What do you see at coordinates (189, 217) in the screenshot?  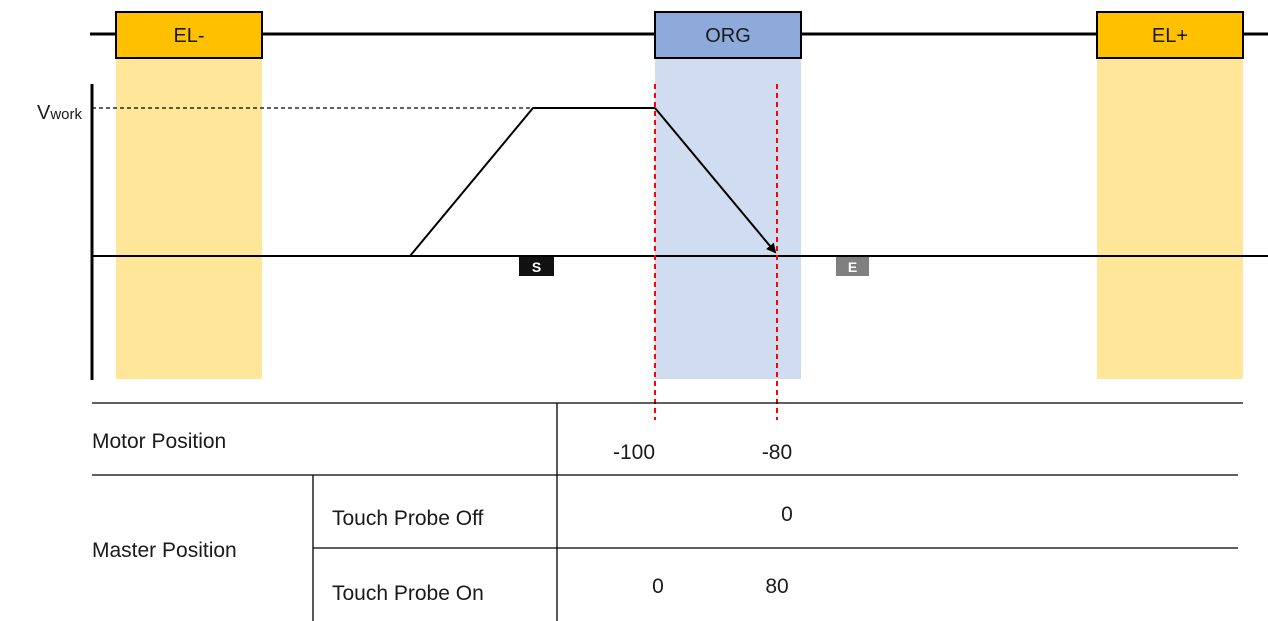 I see `el-minus-zone` at bounding box center [189, 217].